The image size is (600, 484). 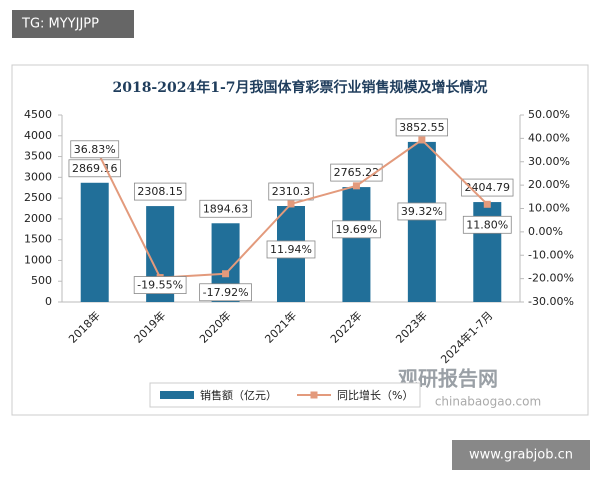 I want to click on watermark: www.grabjob.cn, so click(x=521, y=455).